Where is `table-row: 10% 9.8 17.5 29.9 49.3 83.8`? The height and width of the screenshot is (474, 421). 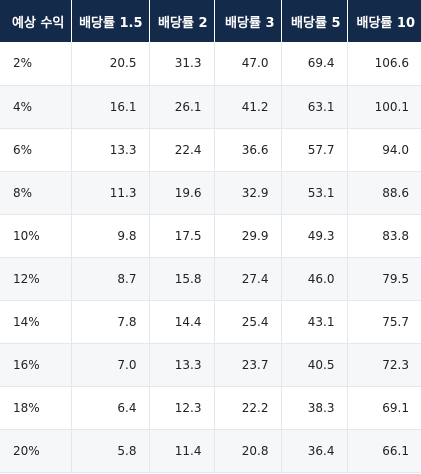
table-row: 10% 9.8 17.5 29.9 49.3 83.8 is located at coordinates (210, 236).